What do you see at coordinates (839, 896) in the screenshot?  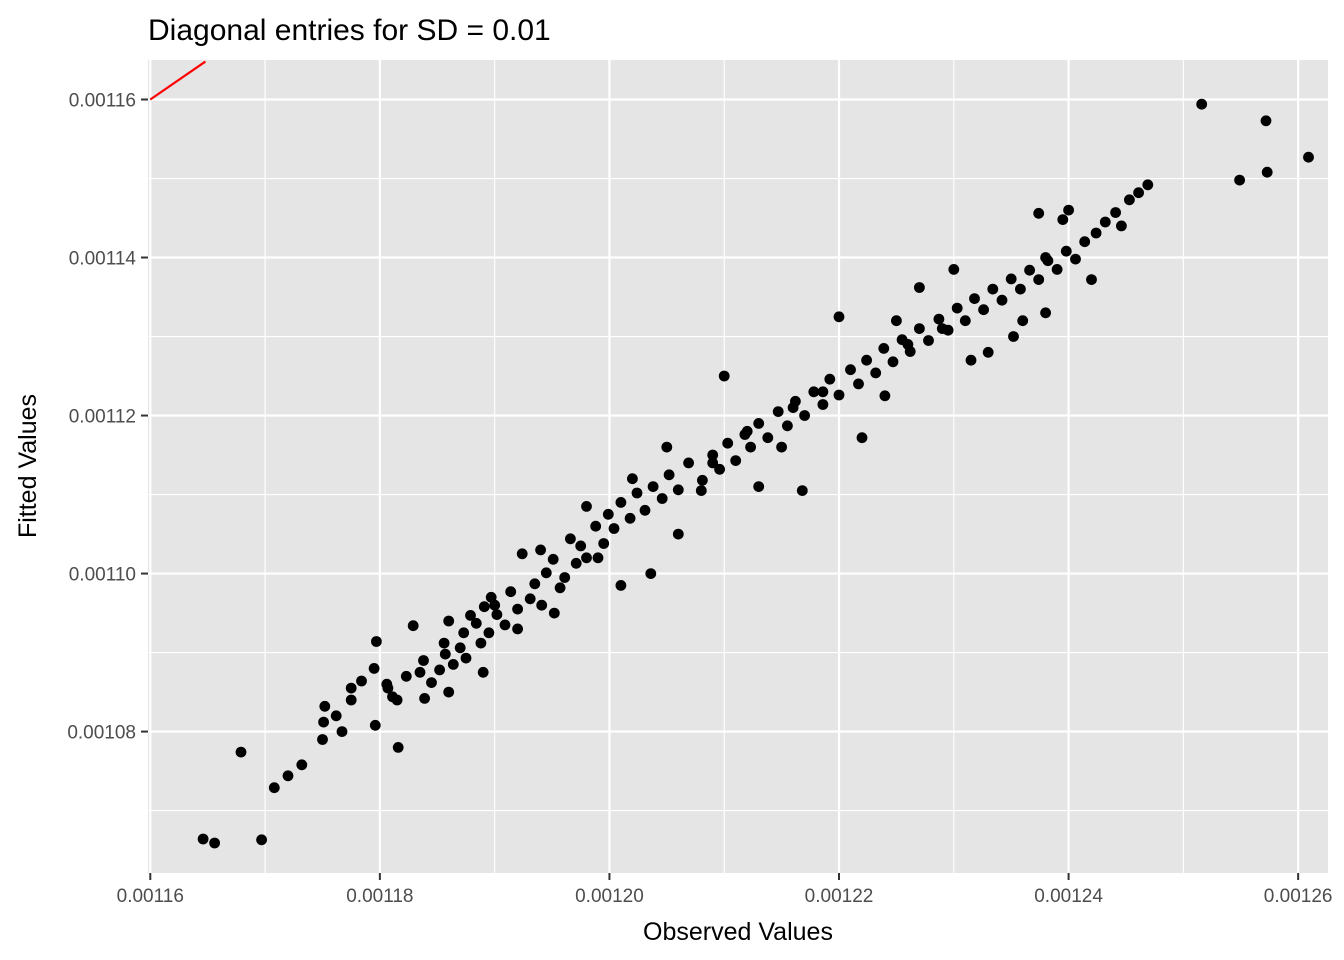 I see `x-tick-label: 0.00122` at bounding box center [839, 896].